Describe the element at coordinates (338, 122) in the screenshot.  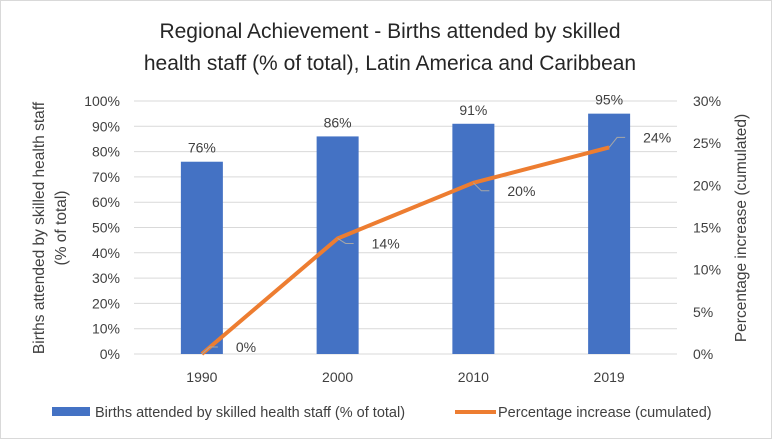
I see `bar-data-label: 86%` at that location.